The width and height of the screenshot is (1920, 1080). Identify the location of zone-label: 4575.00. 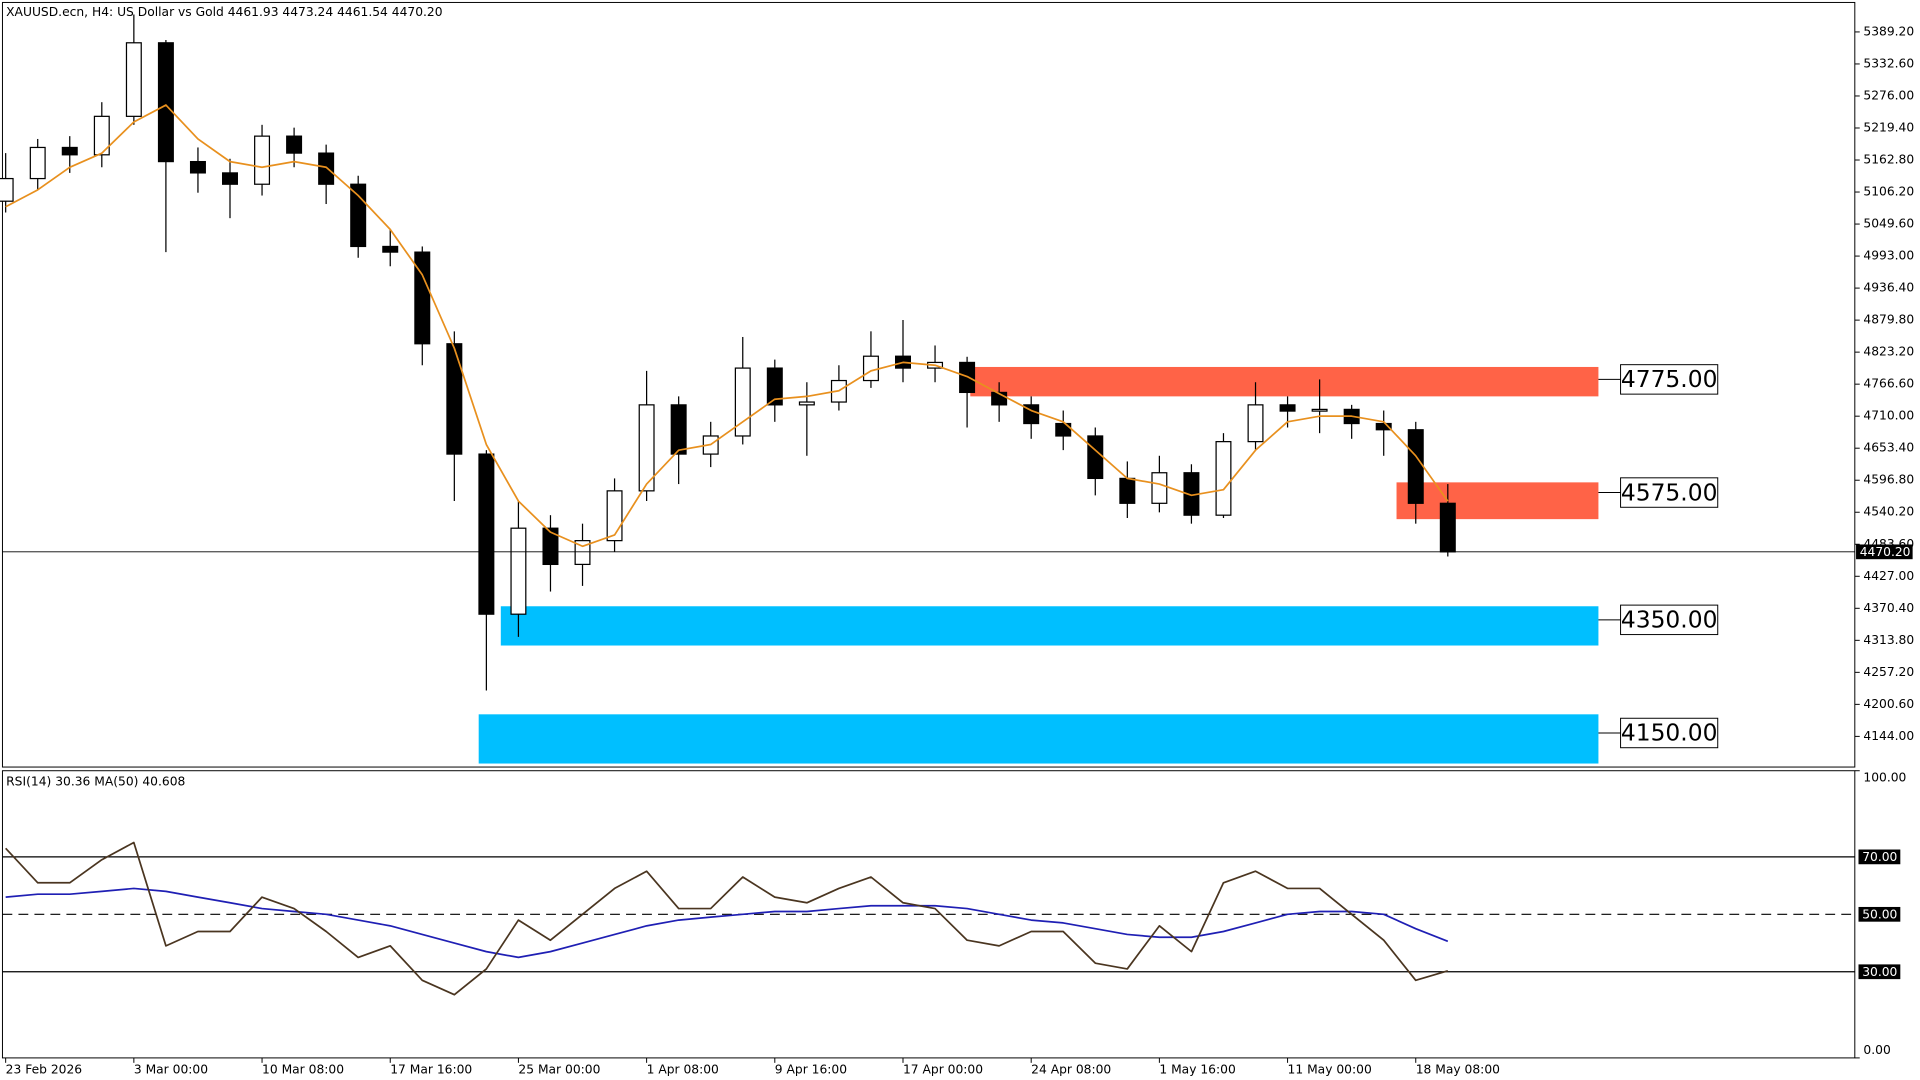
(1669, 492).